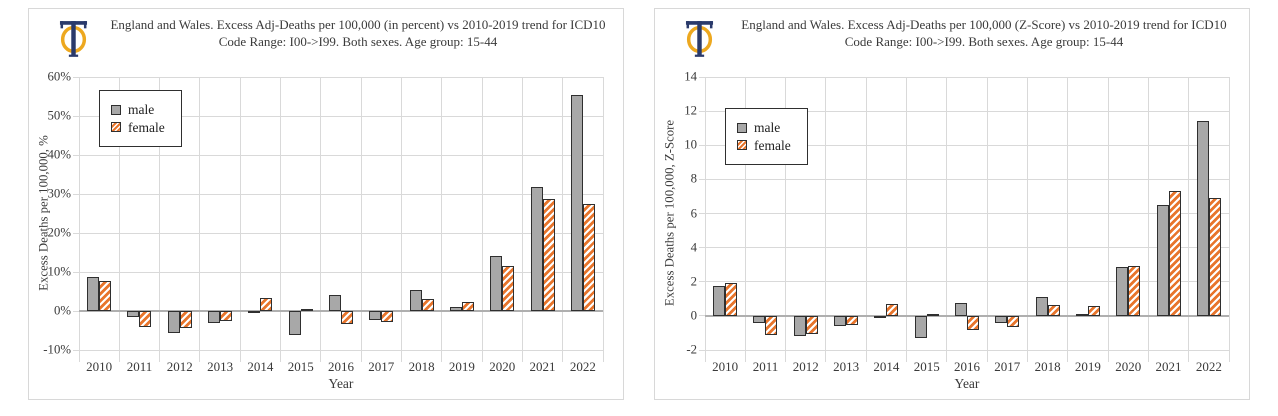 The width and height of the screenshot is (1278, 416). Describe the element at coordinates (542, 366) in the screenshot. I see `x-tick-label: 2021` at that location.